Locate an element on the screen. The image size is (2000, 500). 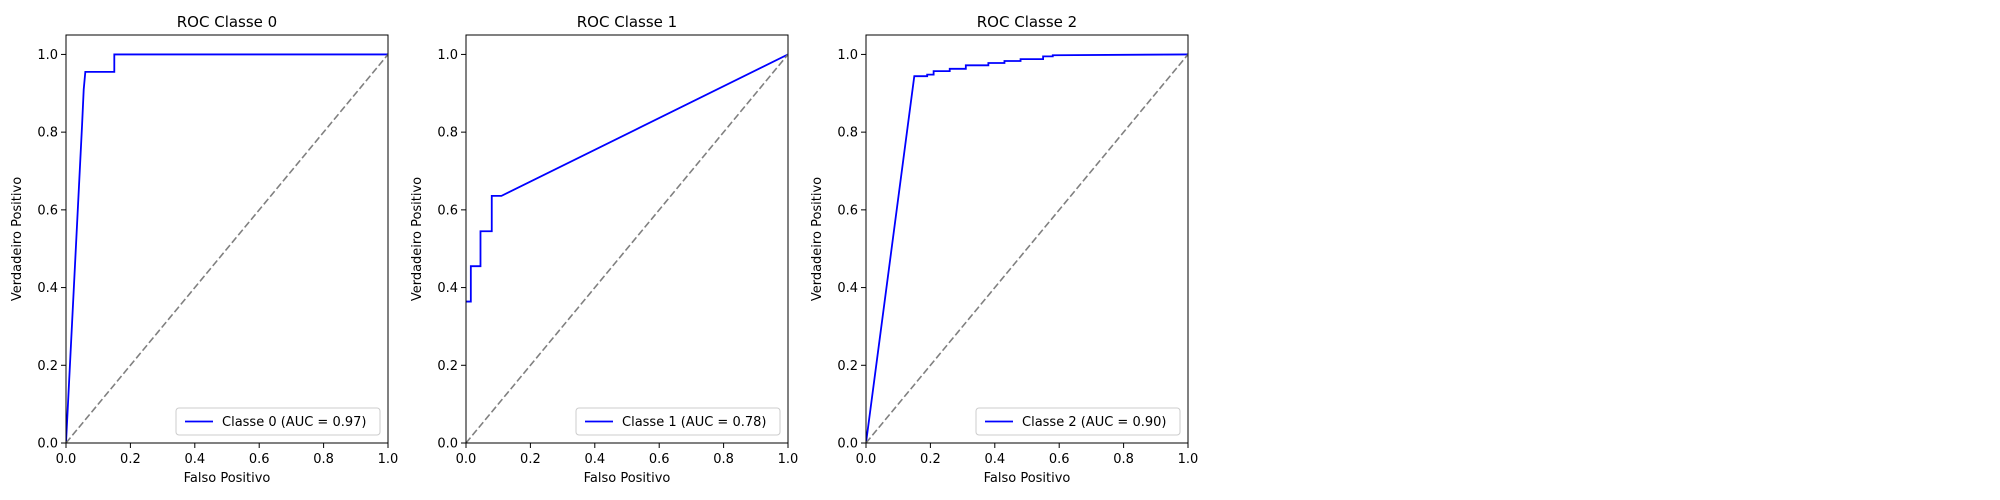
legend: Classe 2 (AUC = 0.90) is located at coordinates (1078, 421).